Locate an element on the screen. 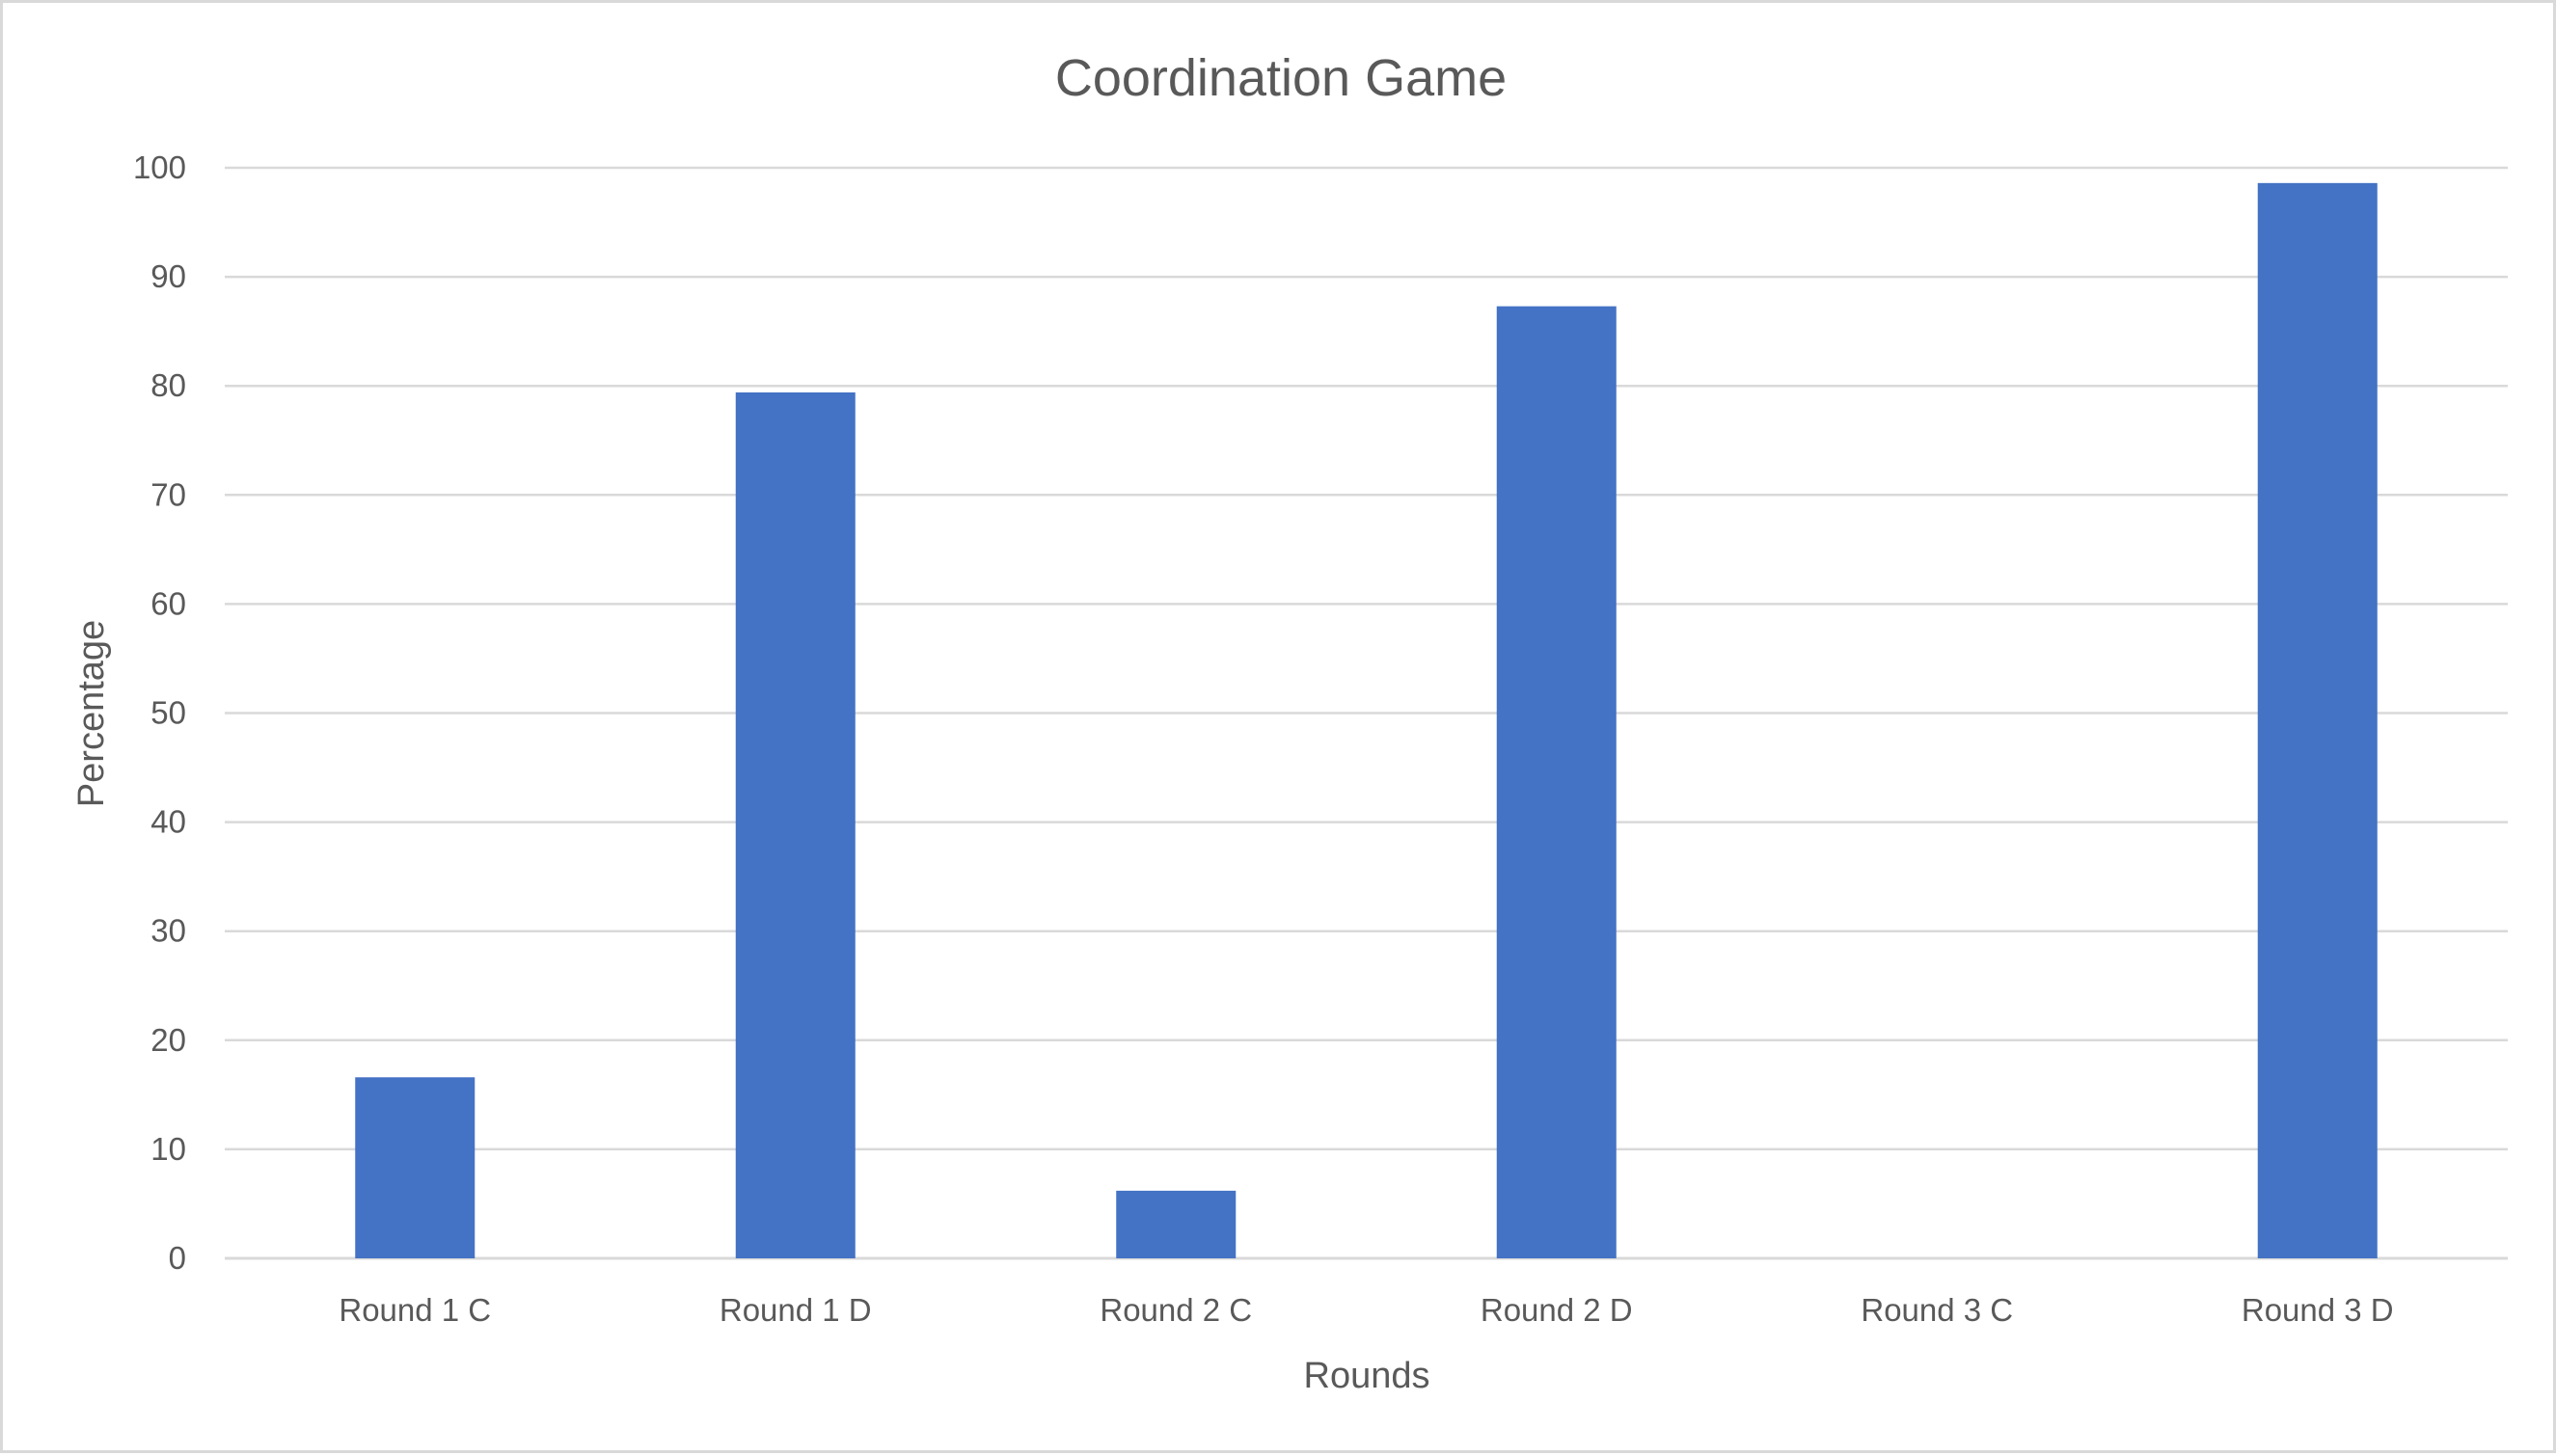  y-tick-label: 30 is located at coordinates (168, 931).